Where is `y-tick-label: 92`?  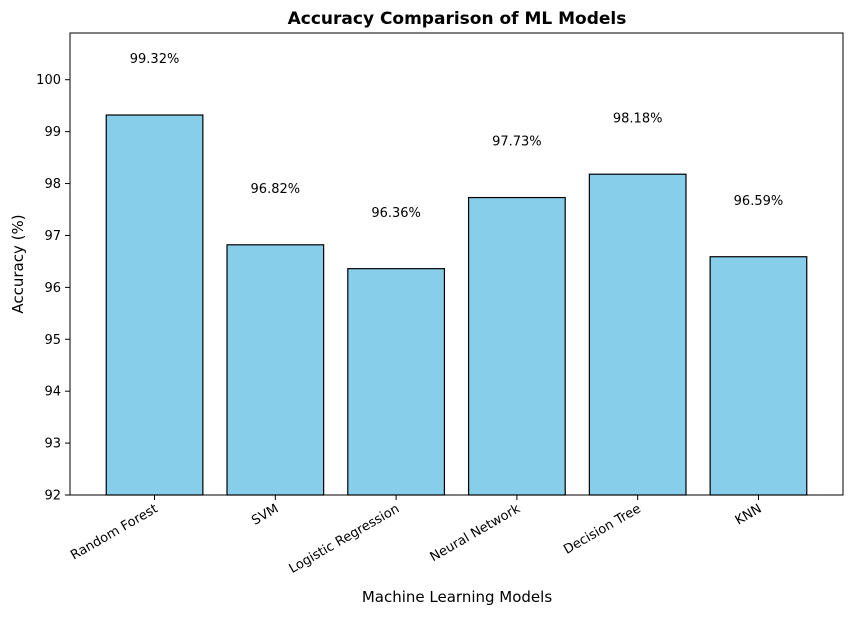 y-tick-label: 92 is located at coordinates (52, 496).